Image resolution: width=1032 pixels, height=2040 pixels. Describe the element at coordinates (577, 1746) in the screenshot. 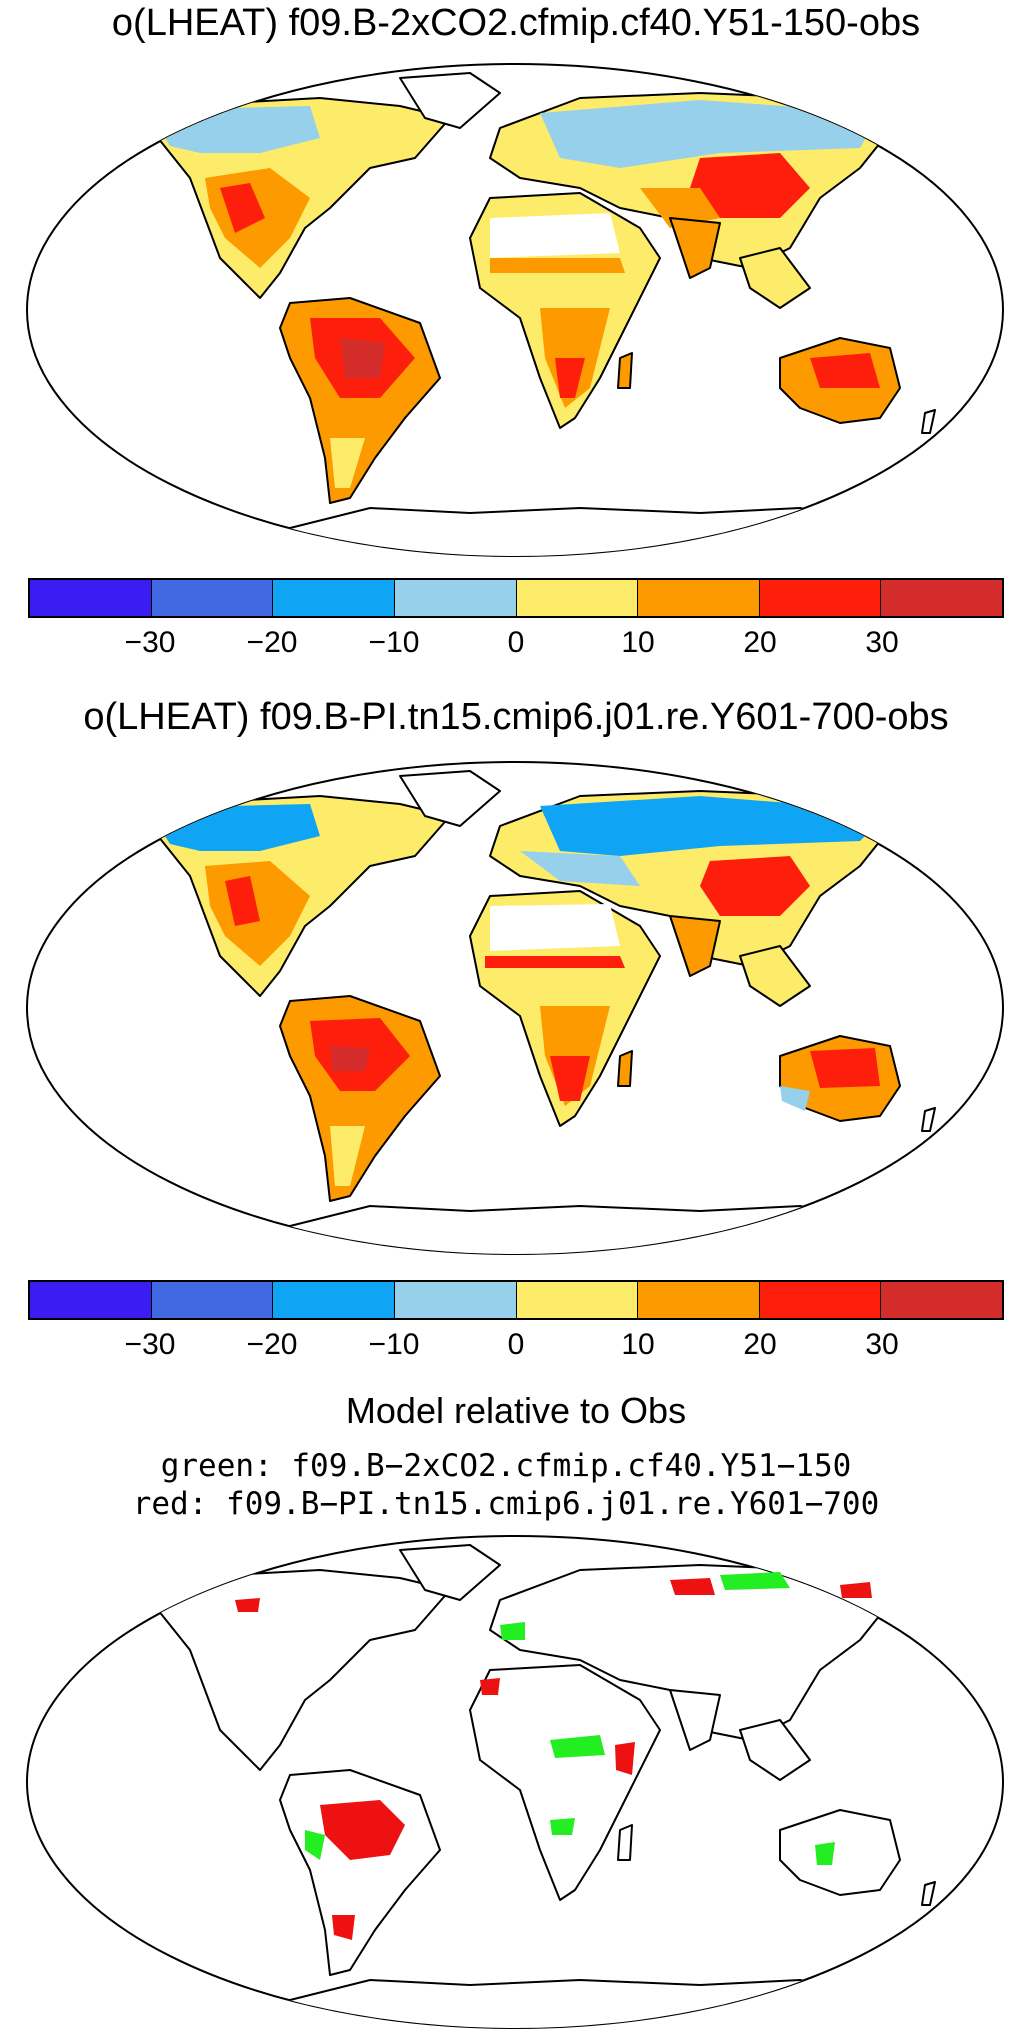

I see `green-region-africa` at that location.